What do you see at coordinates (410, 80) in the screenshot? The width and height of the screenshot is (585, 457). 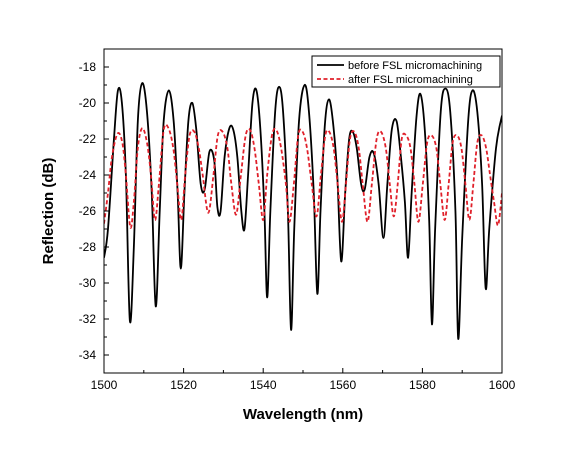 I see `legend-label: after FSL micromachining` at bounding box center [410, 80].